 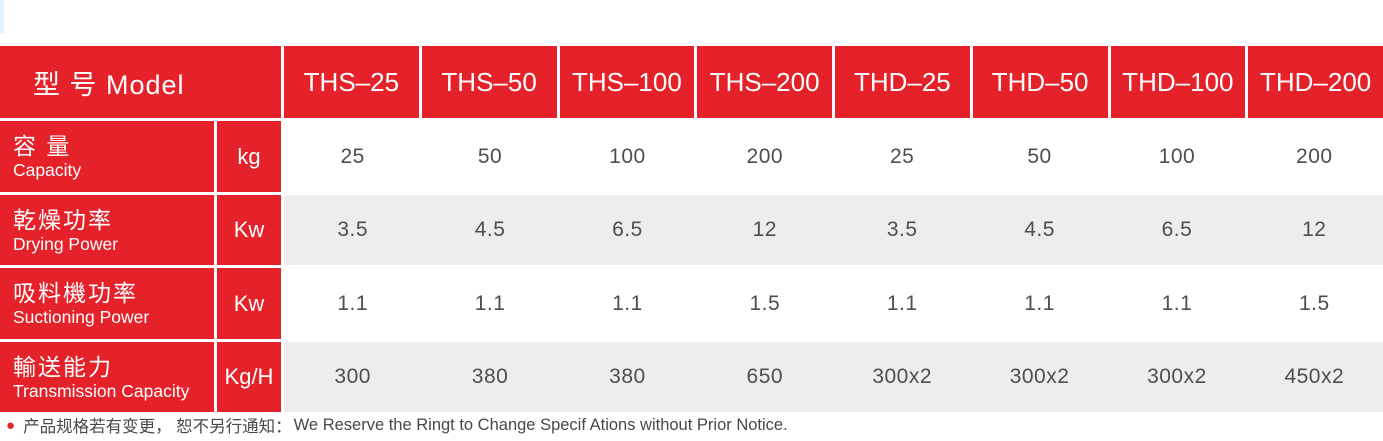 What do you see at coordinates (42, 146) in the screenshot?
I see `row-label-zh: 容 量` at bounding box center [42, 146].